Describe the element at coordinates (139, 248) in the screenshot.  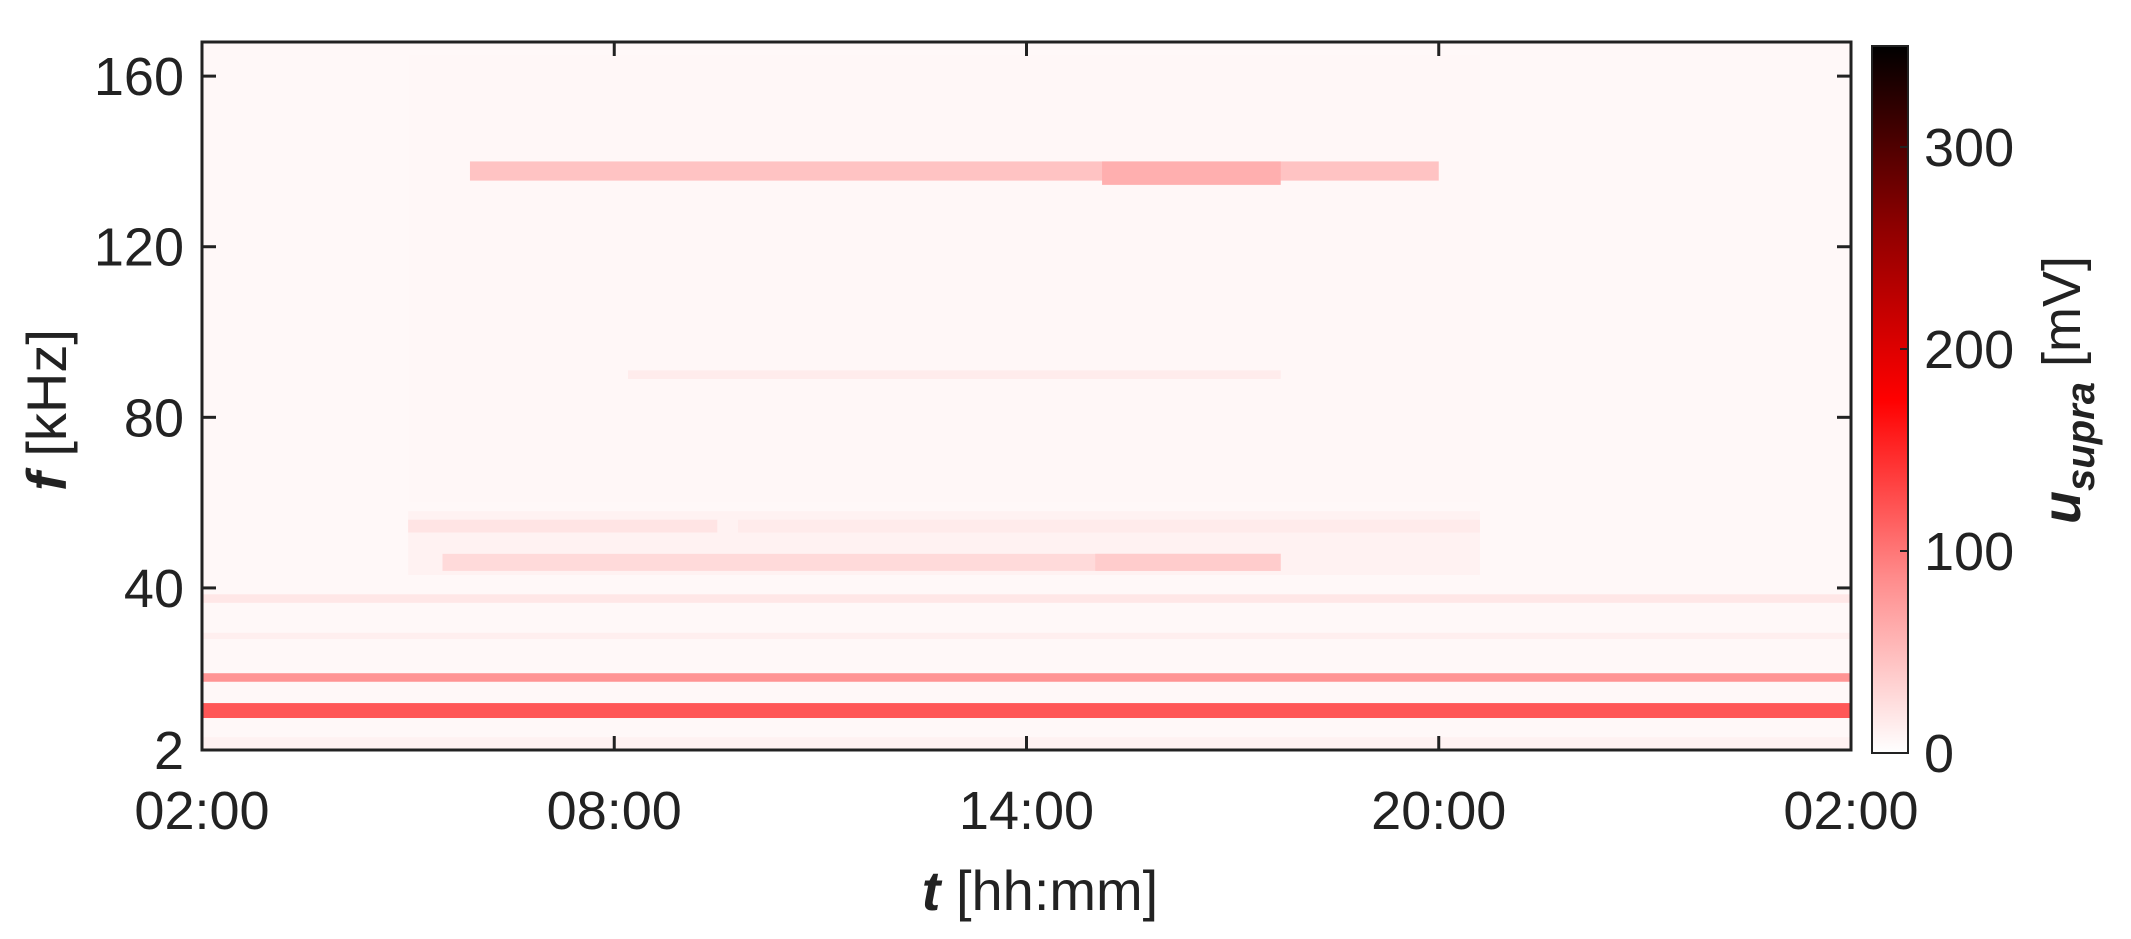
I see `y-tick-label: 120` at that location.